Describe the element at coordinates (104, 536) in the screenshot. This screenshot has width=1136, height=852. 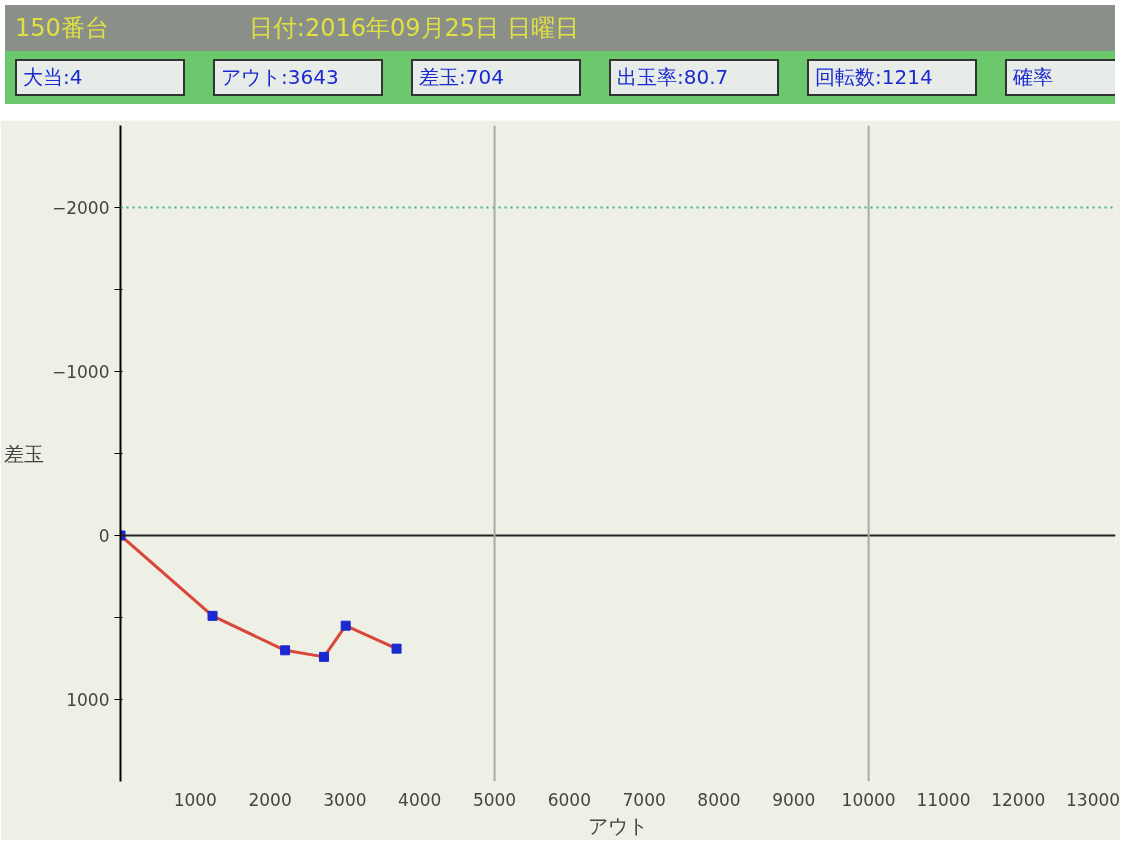
I see `y-tick-label: 0` at that location.